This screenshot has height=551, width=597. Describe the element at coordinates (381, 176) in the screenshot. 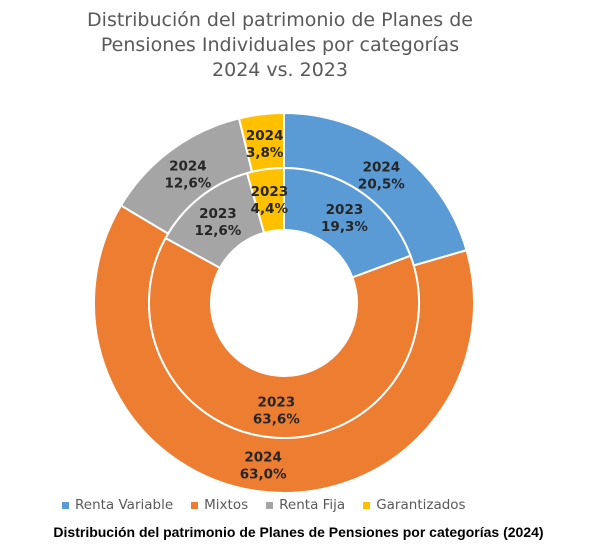

I see `data-label-2024-renta-variable: 2024 20,5%` at that location.